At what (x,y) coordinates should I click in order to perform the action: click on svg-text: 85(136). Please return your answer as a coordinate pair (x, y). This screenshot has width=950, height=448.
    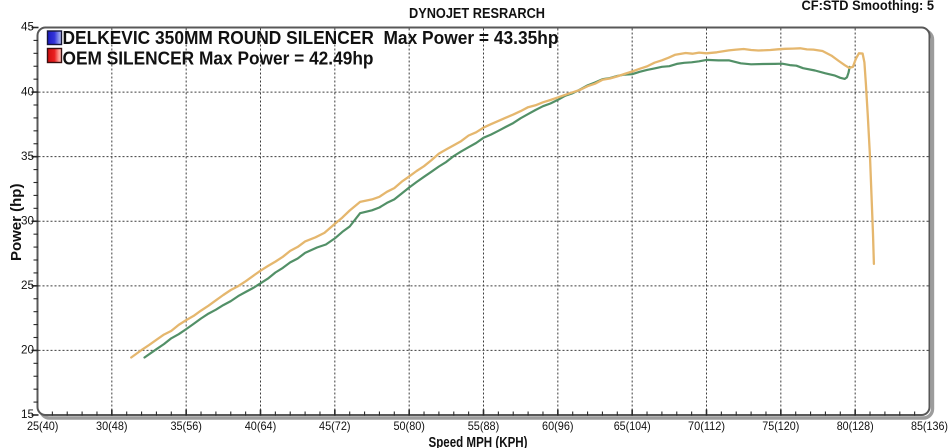
    Looking at the image, I should click on (929, 426).